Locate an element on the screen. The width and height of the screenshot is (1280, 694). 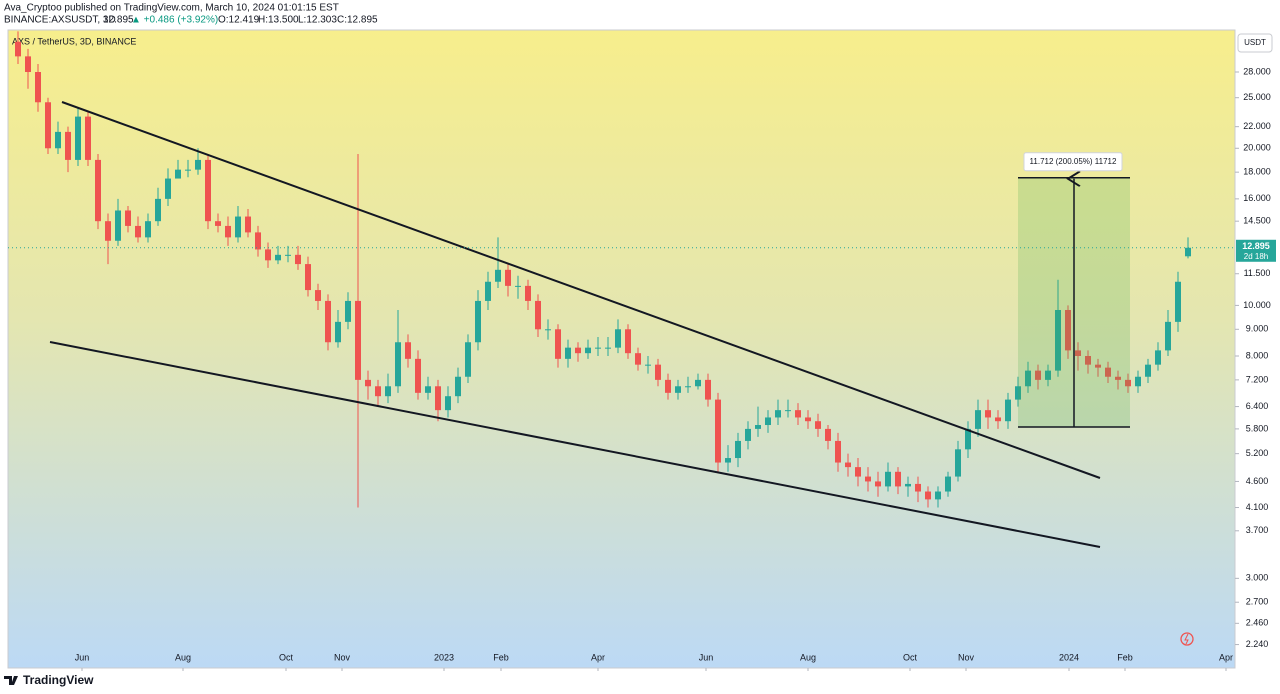
alert-icon is located at coordinates (1187, 639).